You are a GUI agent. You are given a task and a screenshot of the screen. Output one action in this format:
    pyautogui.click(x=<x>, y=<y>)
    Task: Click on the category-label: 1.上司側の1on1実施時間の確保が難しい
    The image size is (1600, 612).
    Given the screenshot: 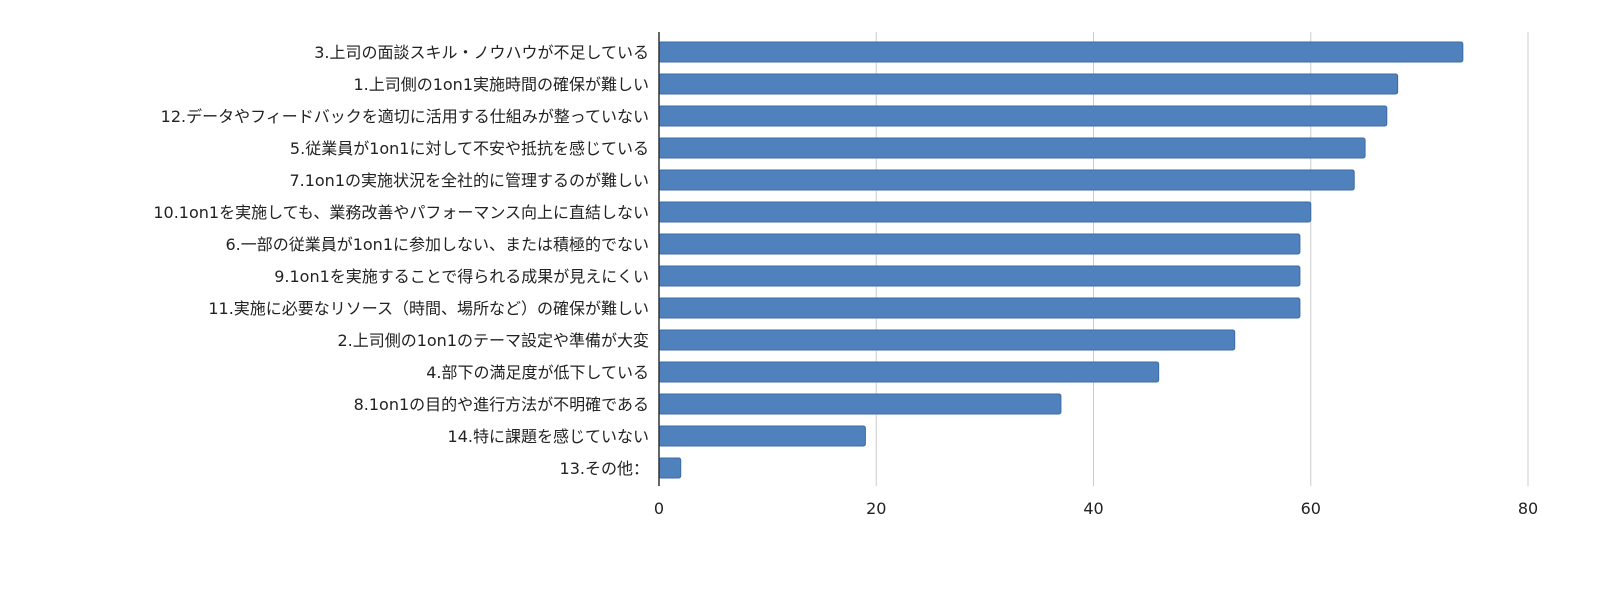 What is the action you would take?
    pyautogui.click(x=501, y=84)
    